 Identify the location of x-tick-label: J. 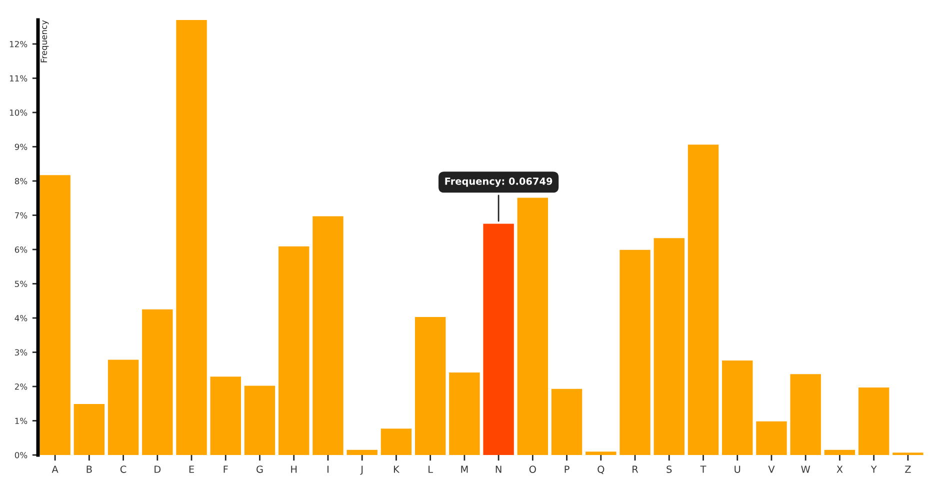
(361, 470).